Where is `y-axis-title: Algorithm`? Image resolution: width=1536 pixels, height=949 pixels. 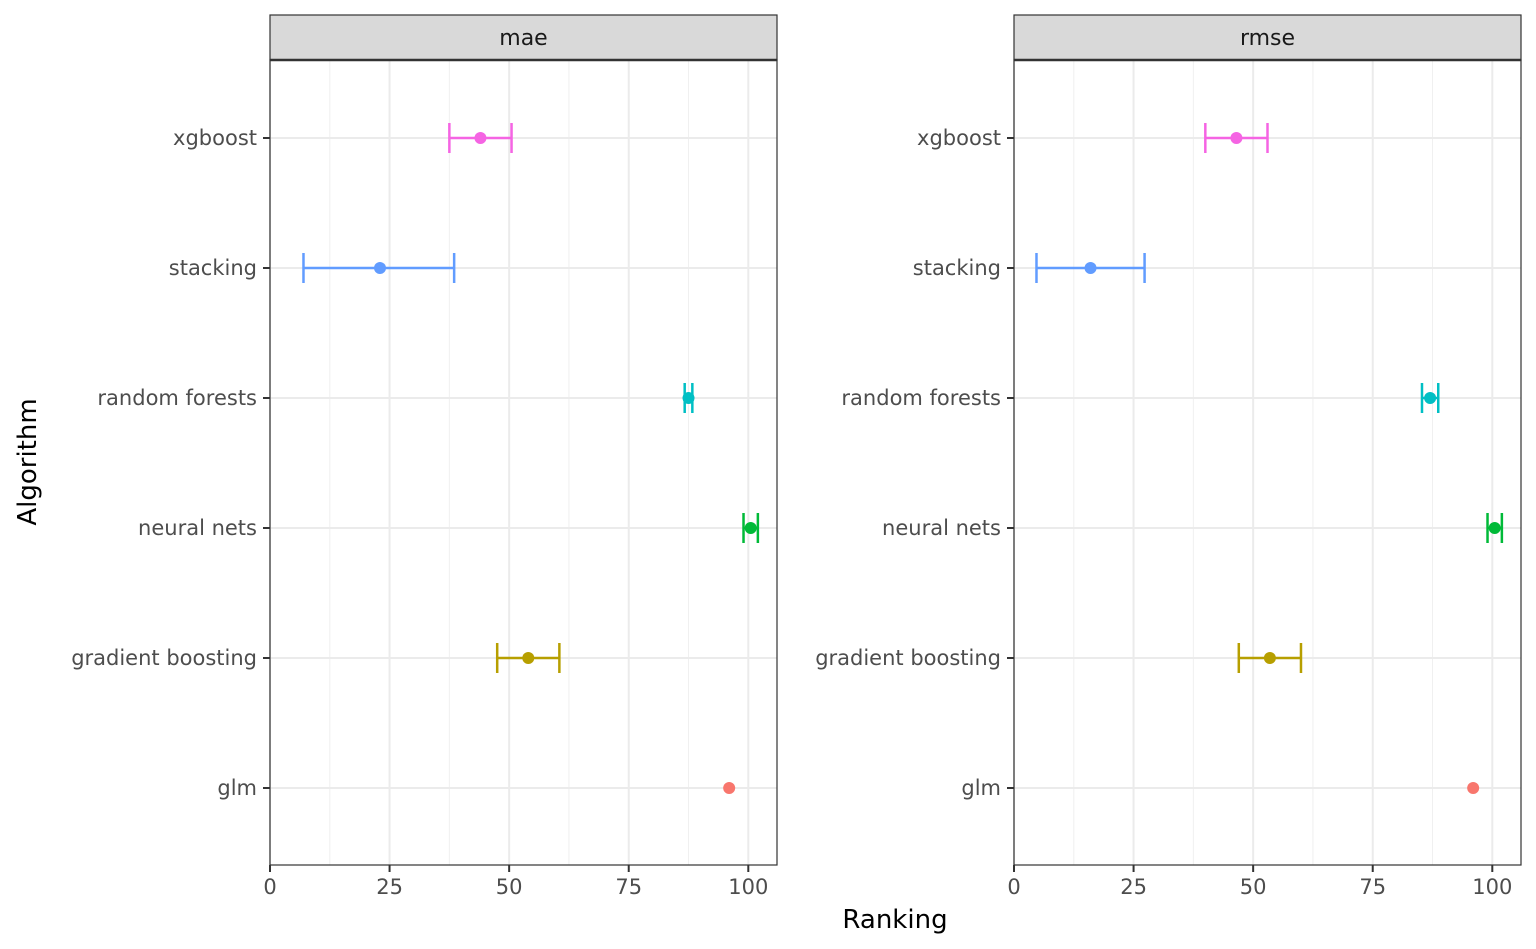
y-axis-title: Algorithm is located at coordinates (28, 461).